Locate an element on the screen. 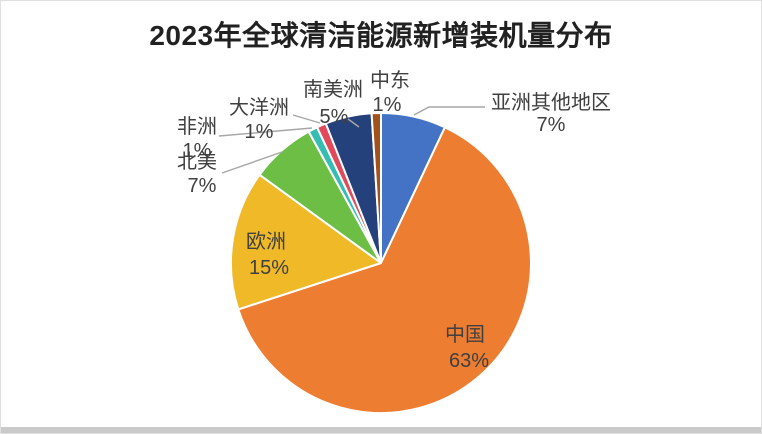  leader-line-africa is located at coordinates (265, 132).